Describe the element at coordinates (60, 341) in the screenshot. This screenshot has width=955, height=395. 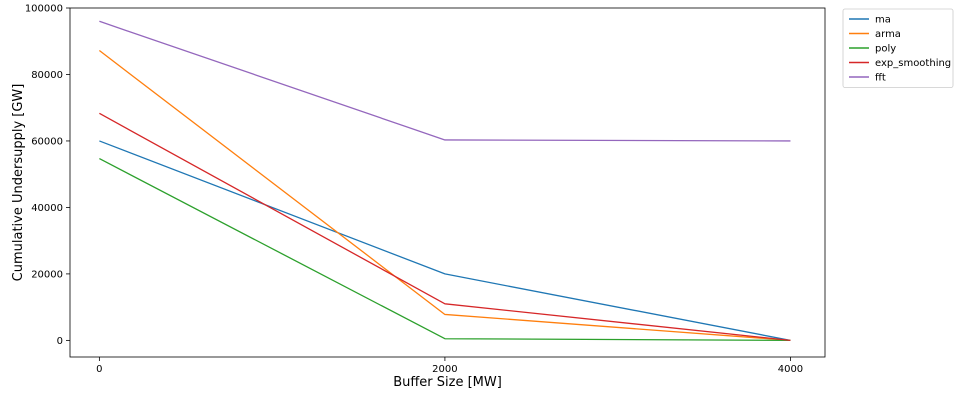
I see `y-tick-label: 0` at that location.